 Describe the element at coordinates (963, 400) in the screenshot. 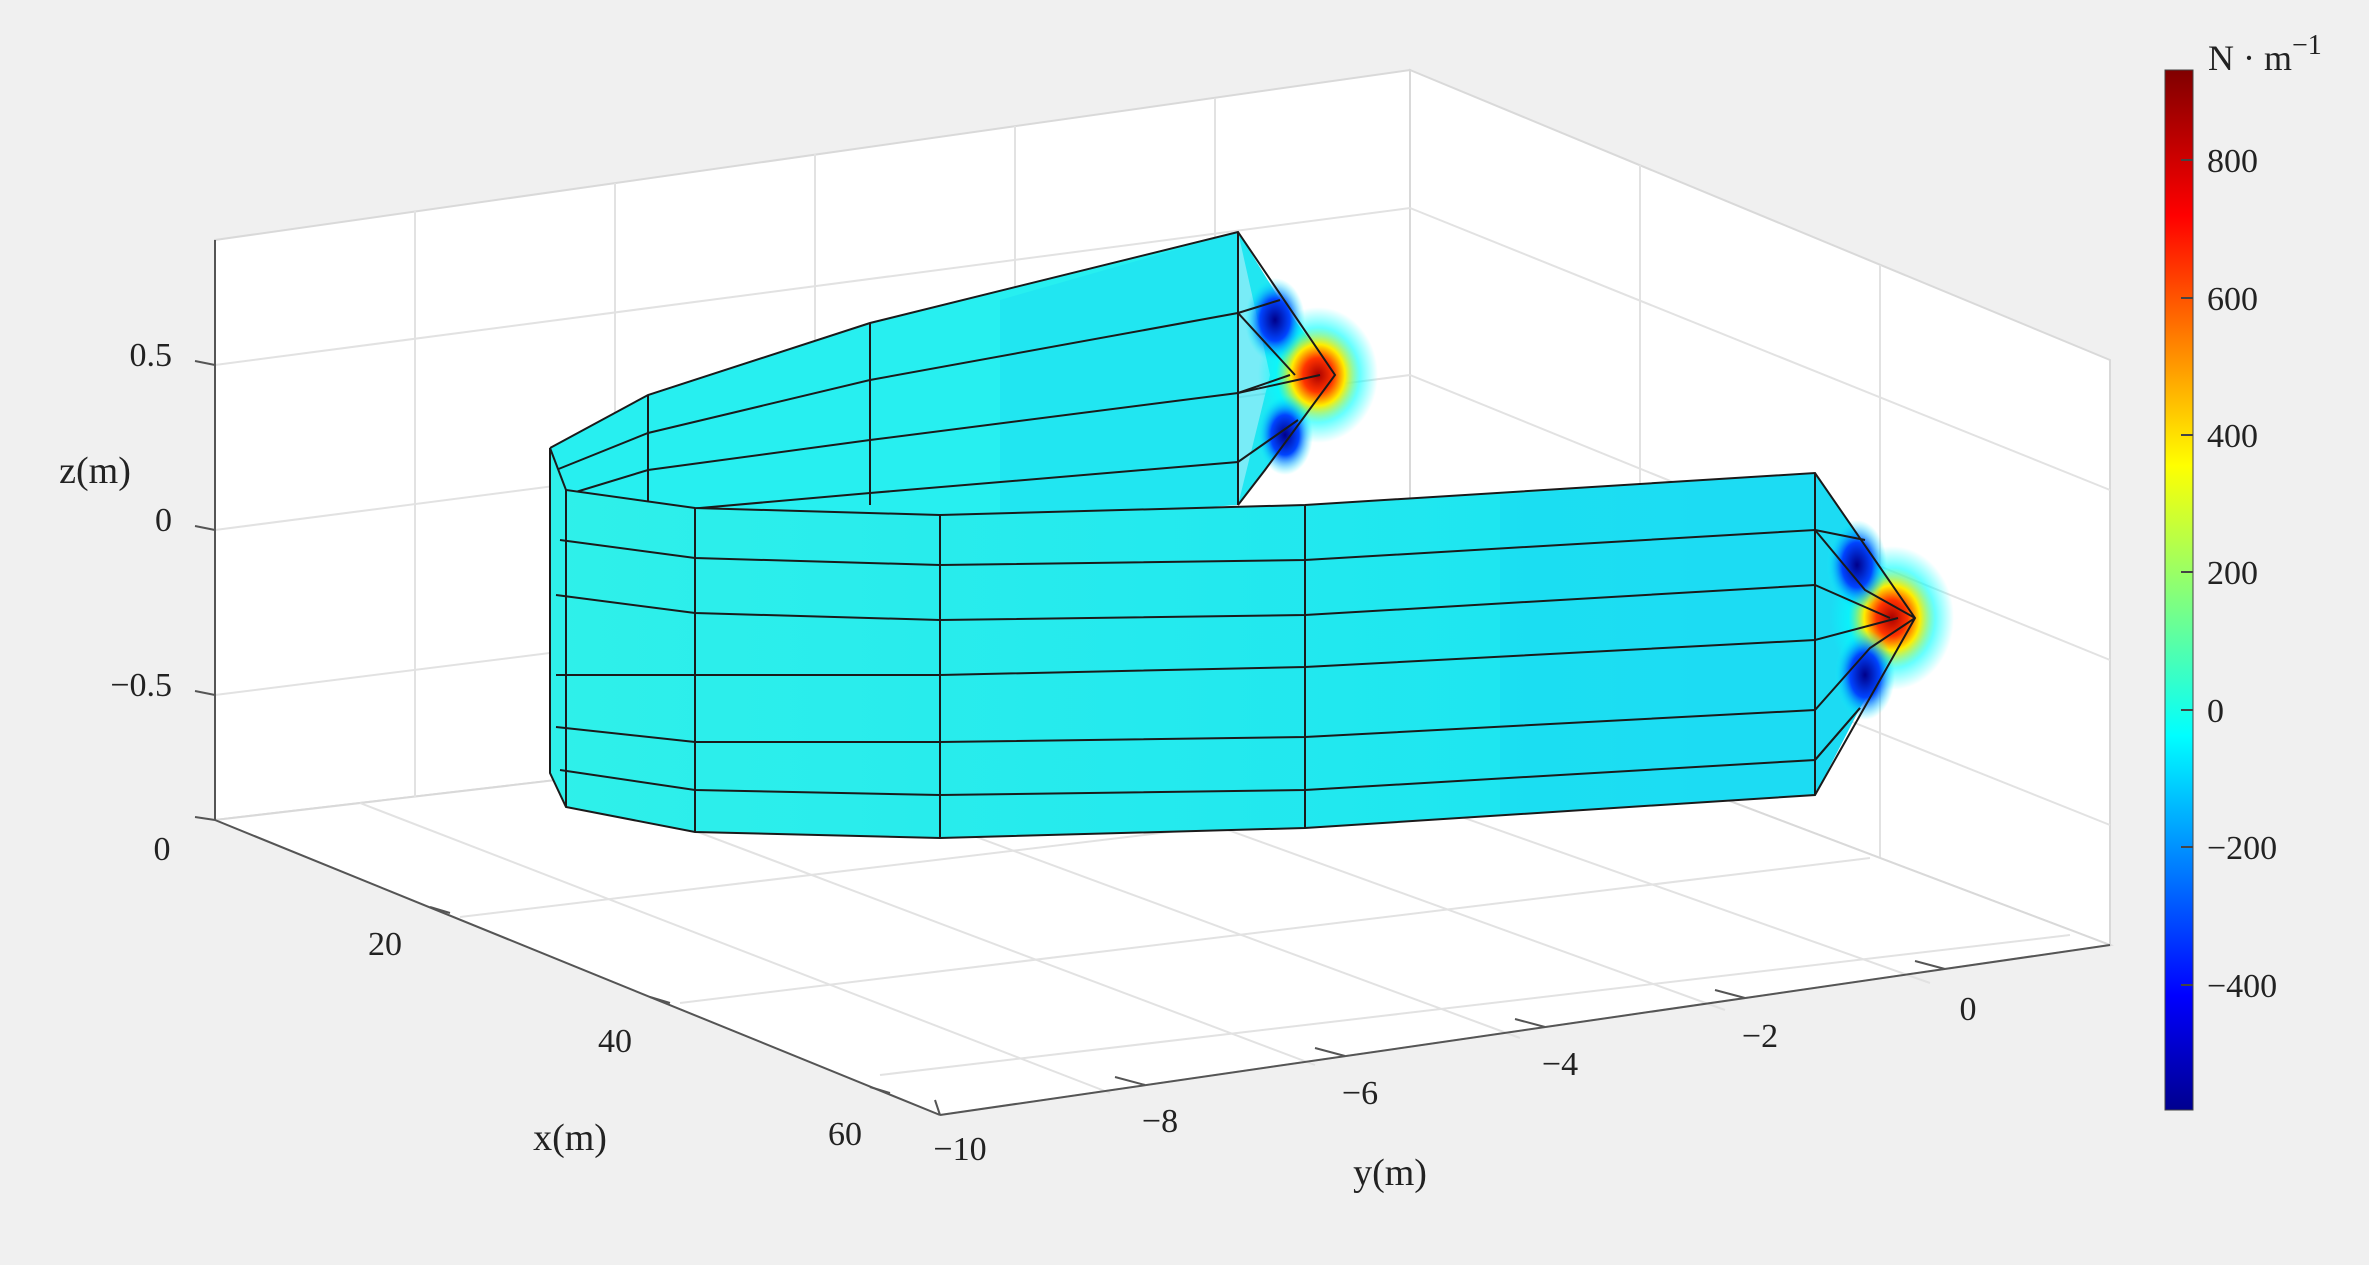

I see `back-arm-surface` at that location.